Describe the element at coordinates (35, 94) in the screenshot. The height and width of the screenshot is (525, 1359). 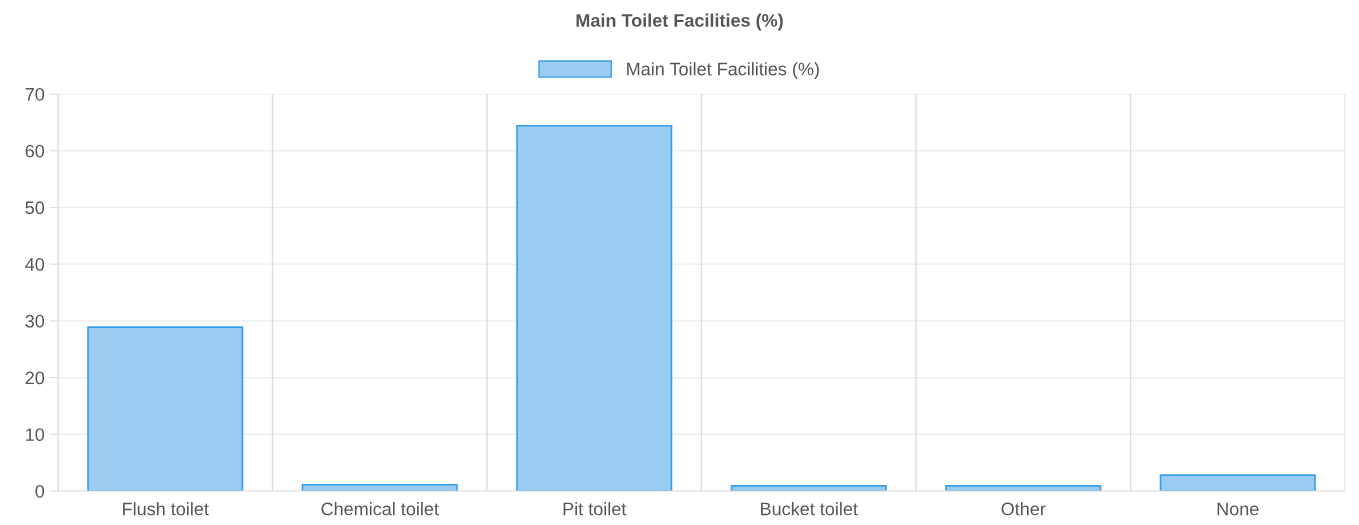
I see `y-tick-label: 70` at that location.